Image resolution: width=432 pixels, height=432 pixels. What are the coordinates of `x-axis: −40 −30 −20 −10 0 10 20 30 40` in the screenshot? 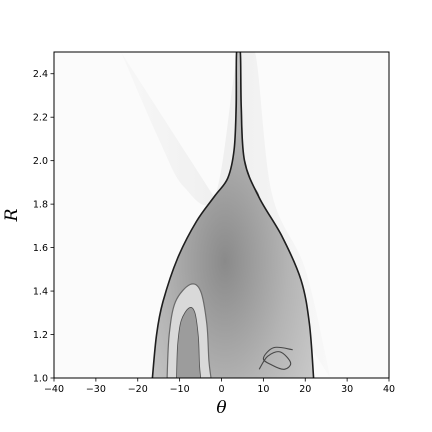 It's located at (219, 386).